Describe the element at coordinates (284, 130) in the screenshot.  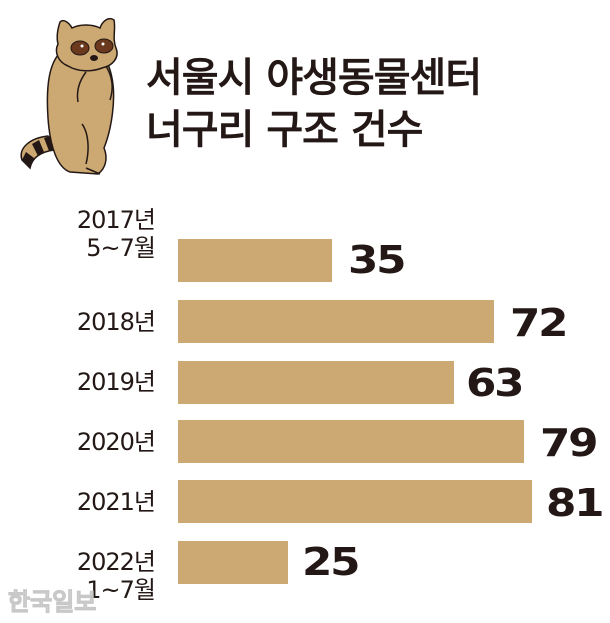
I see `title-line-2: 너구리 구조 건수` at that location.